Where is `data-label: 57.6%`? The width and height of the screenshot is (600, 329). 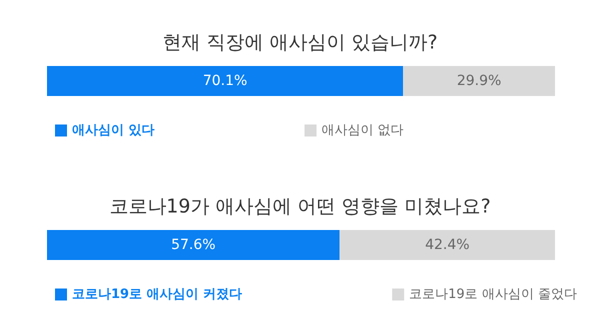 data-label: 57.6% is located at coordinates (193, 245).